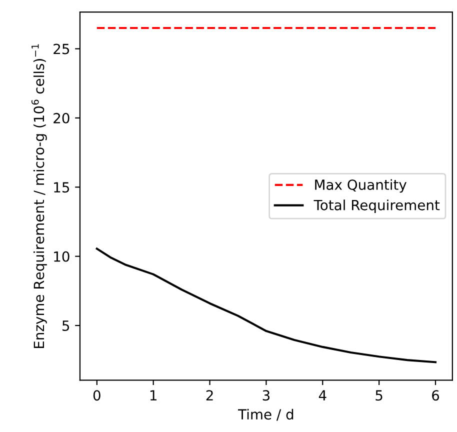  Describe the element at coordinates (153, 395) in the screenshot. I see `x-tick-label: 1` at that location.